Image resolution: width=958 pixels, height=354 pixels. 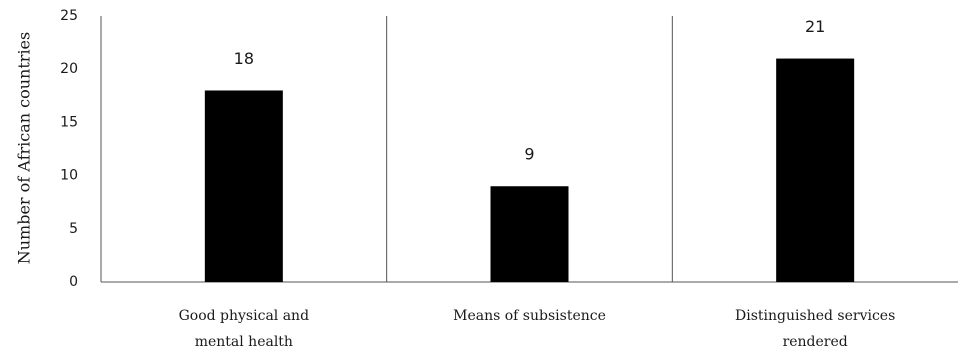 What do you see at coordinates (815, 316) in the screenshot?
I see `x-category-label: Distinguished services` at bounding box center [815, 316].